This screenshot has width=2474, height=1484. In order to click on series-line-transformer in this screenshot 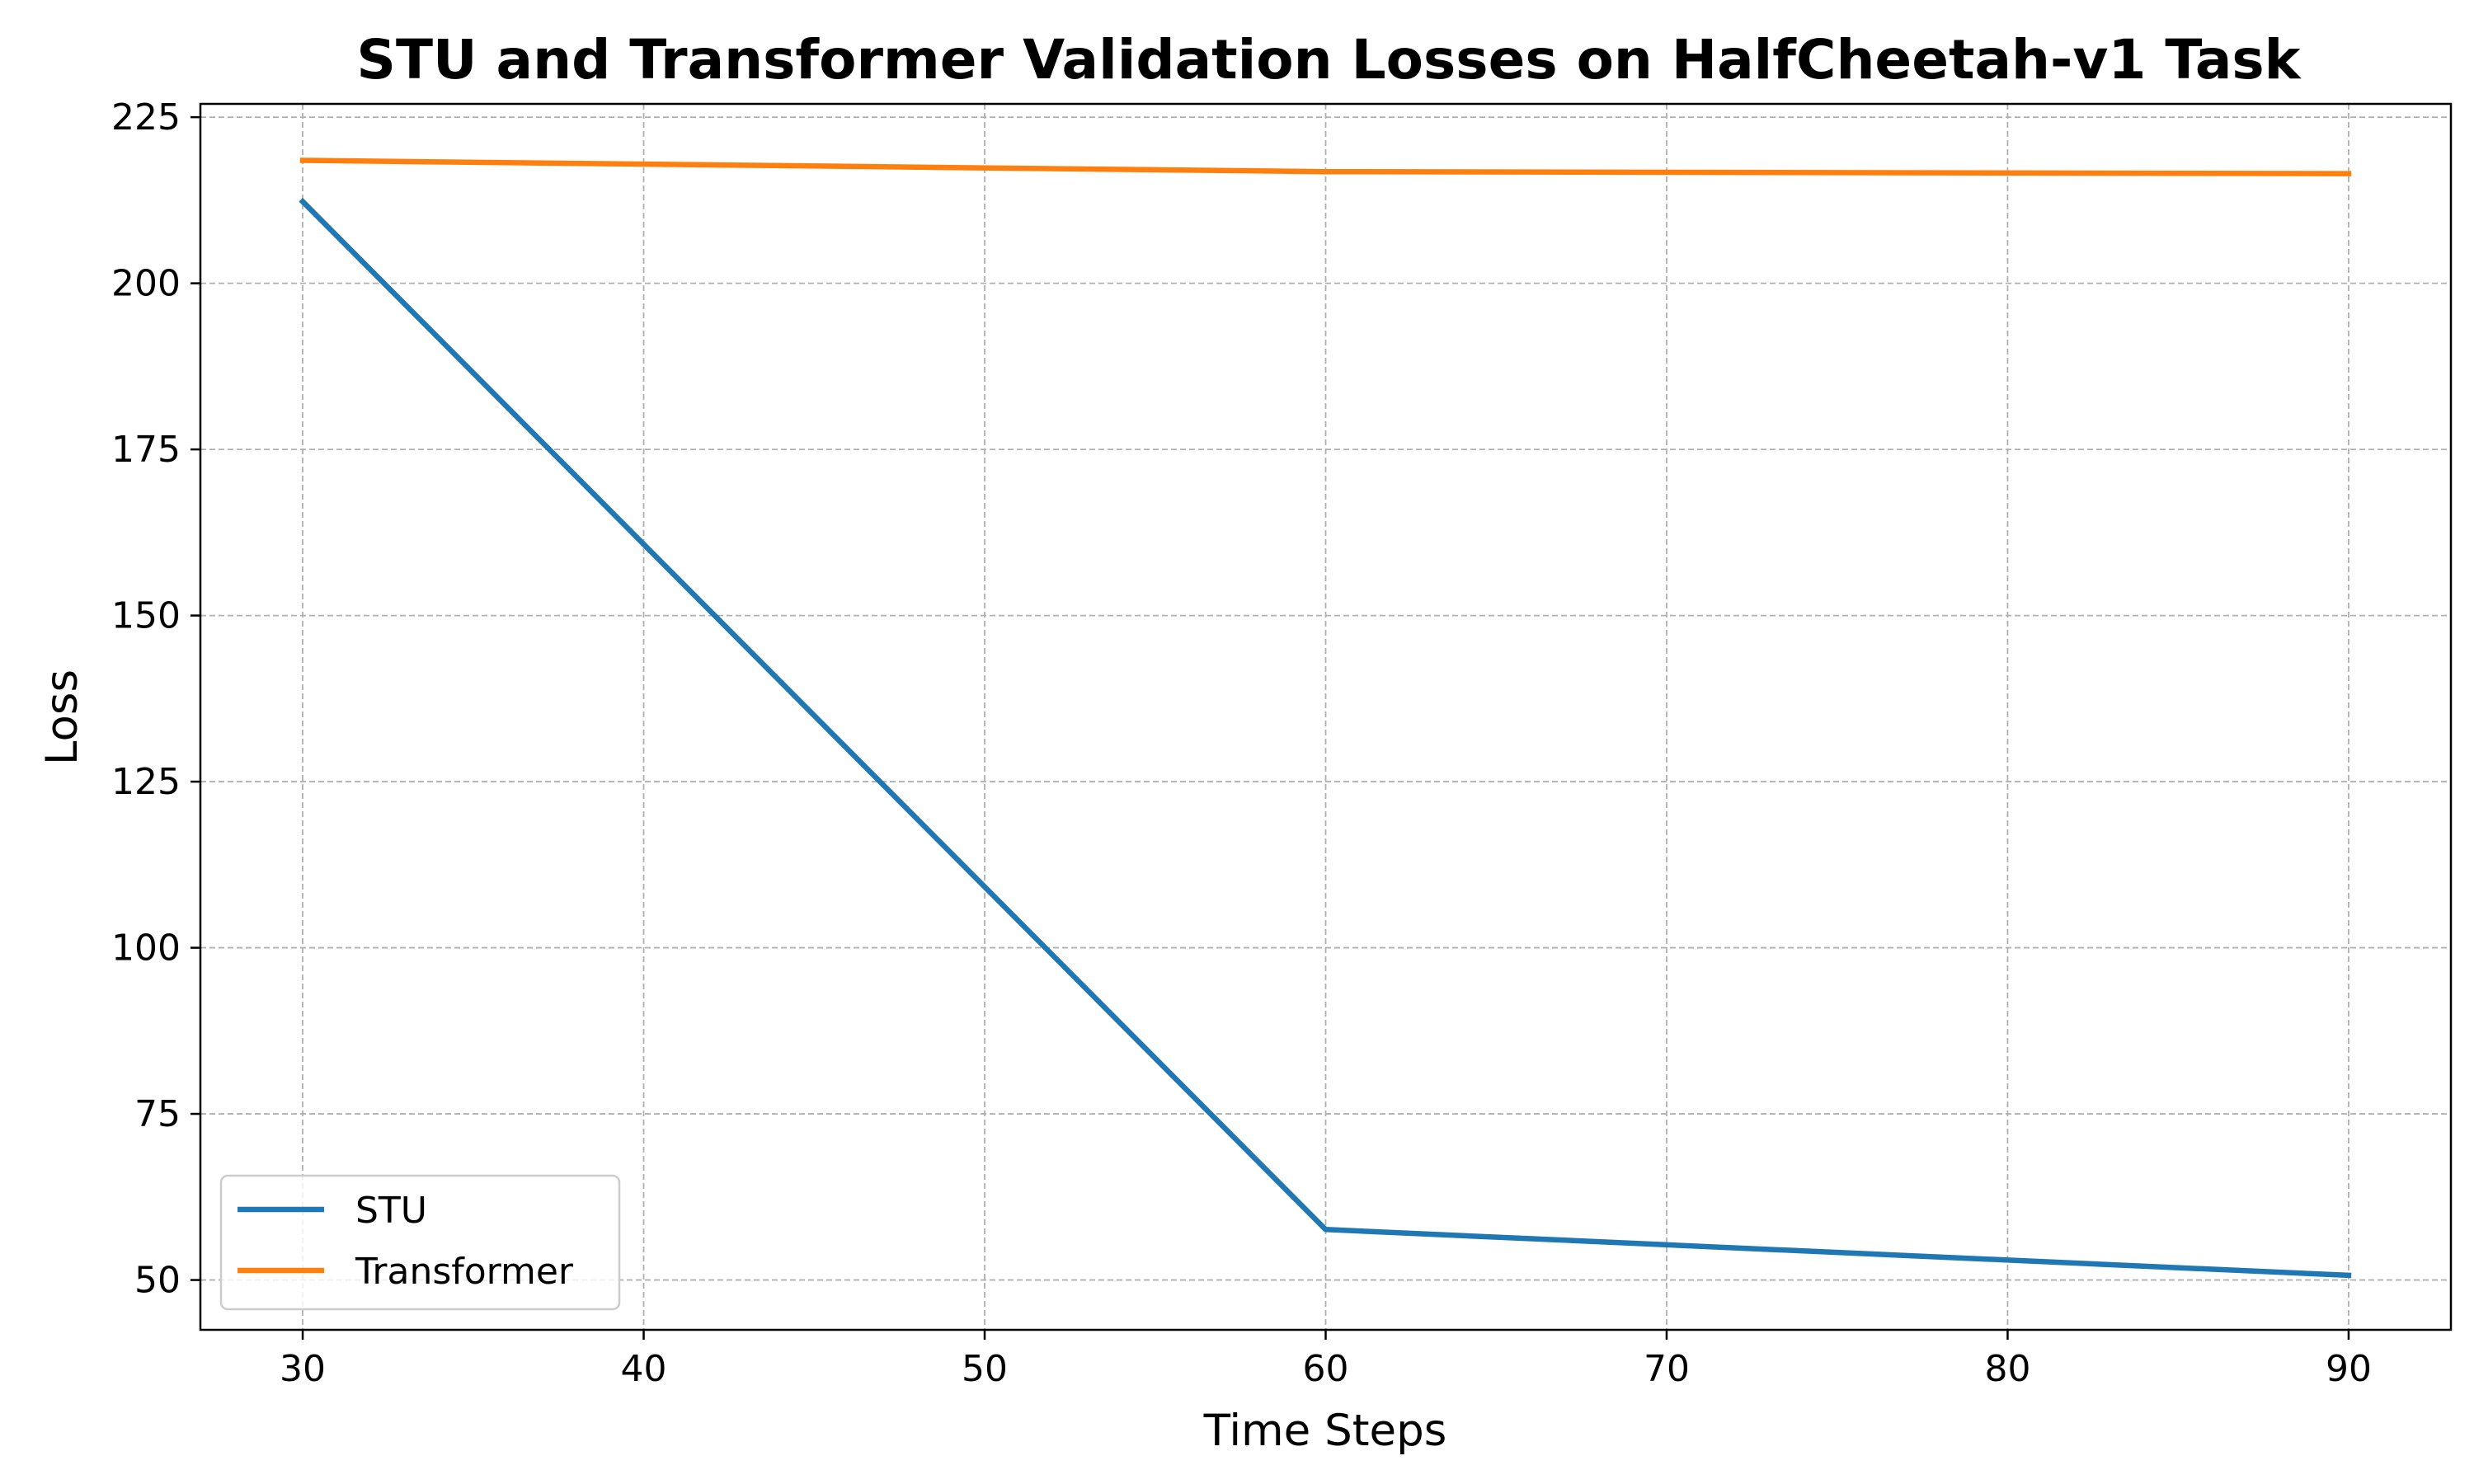, I will do `click(1325, 166)`.